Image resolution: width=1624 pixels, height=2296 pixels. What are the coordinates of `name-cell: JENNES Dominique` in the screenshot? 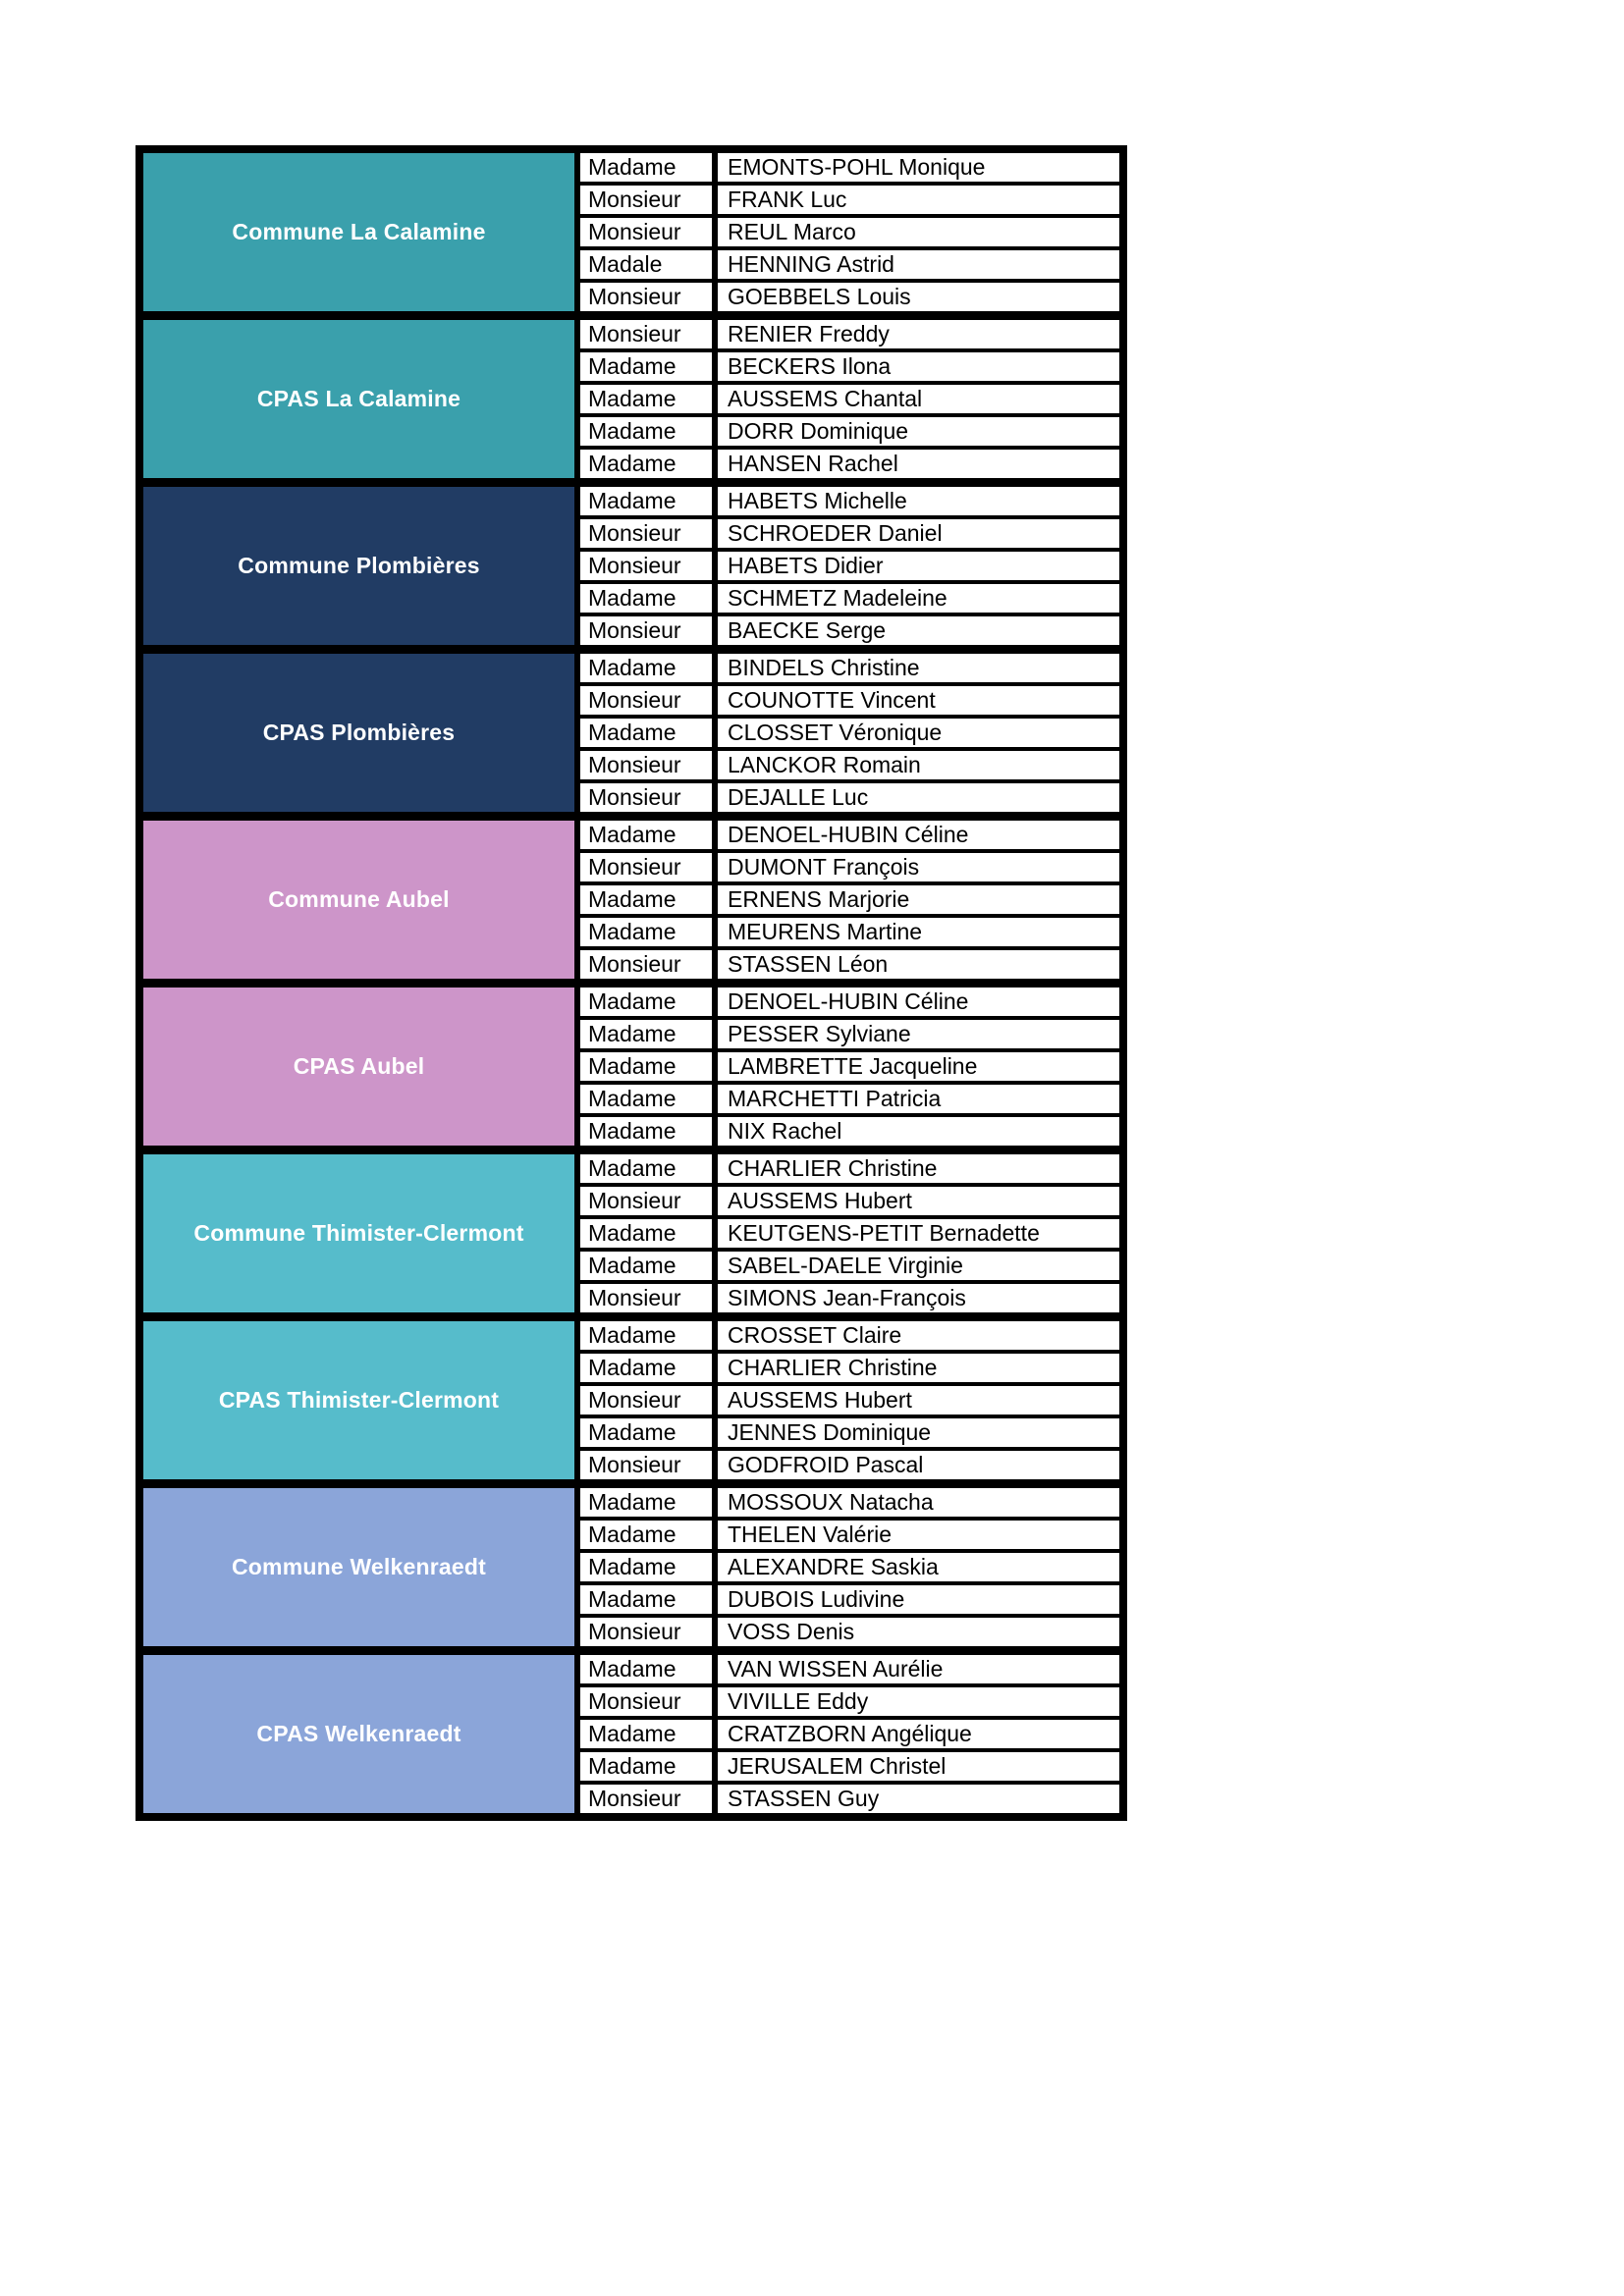 It's located at (918, 1432).